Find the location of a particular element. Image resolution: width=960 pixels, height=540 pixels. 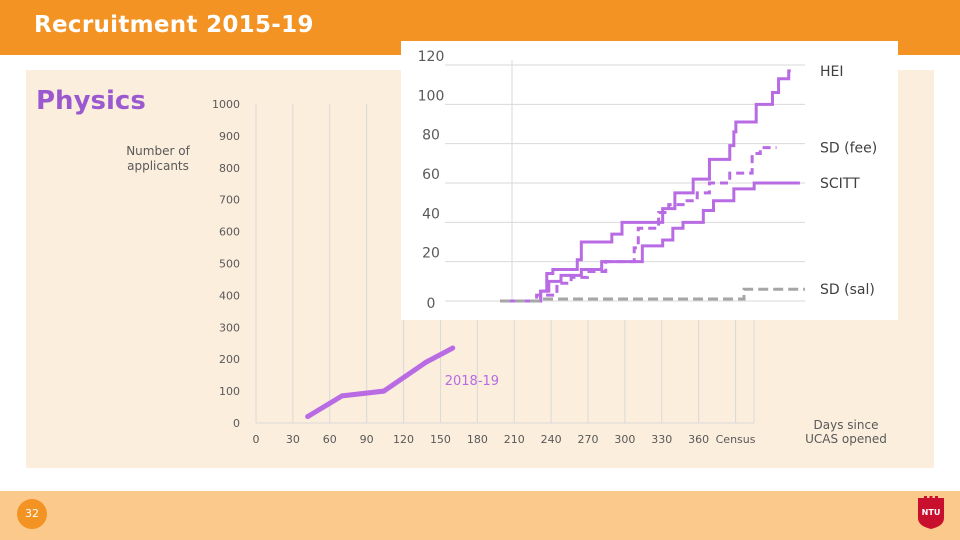

page-title: Recruitment 2015-19 is located at coordinates (174, 25).